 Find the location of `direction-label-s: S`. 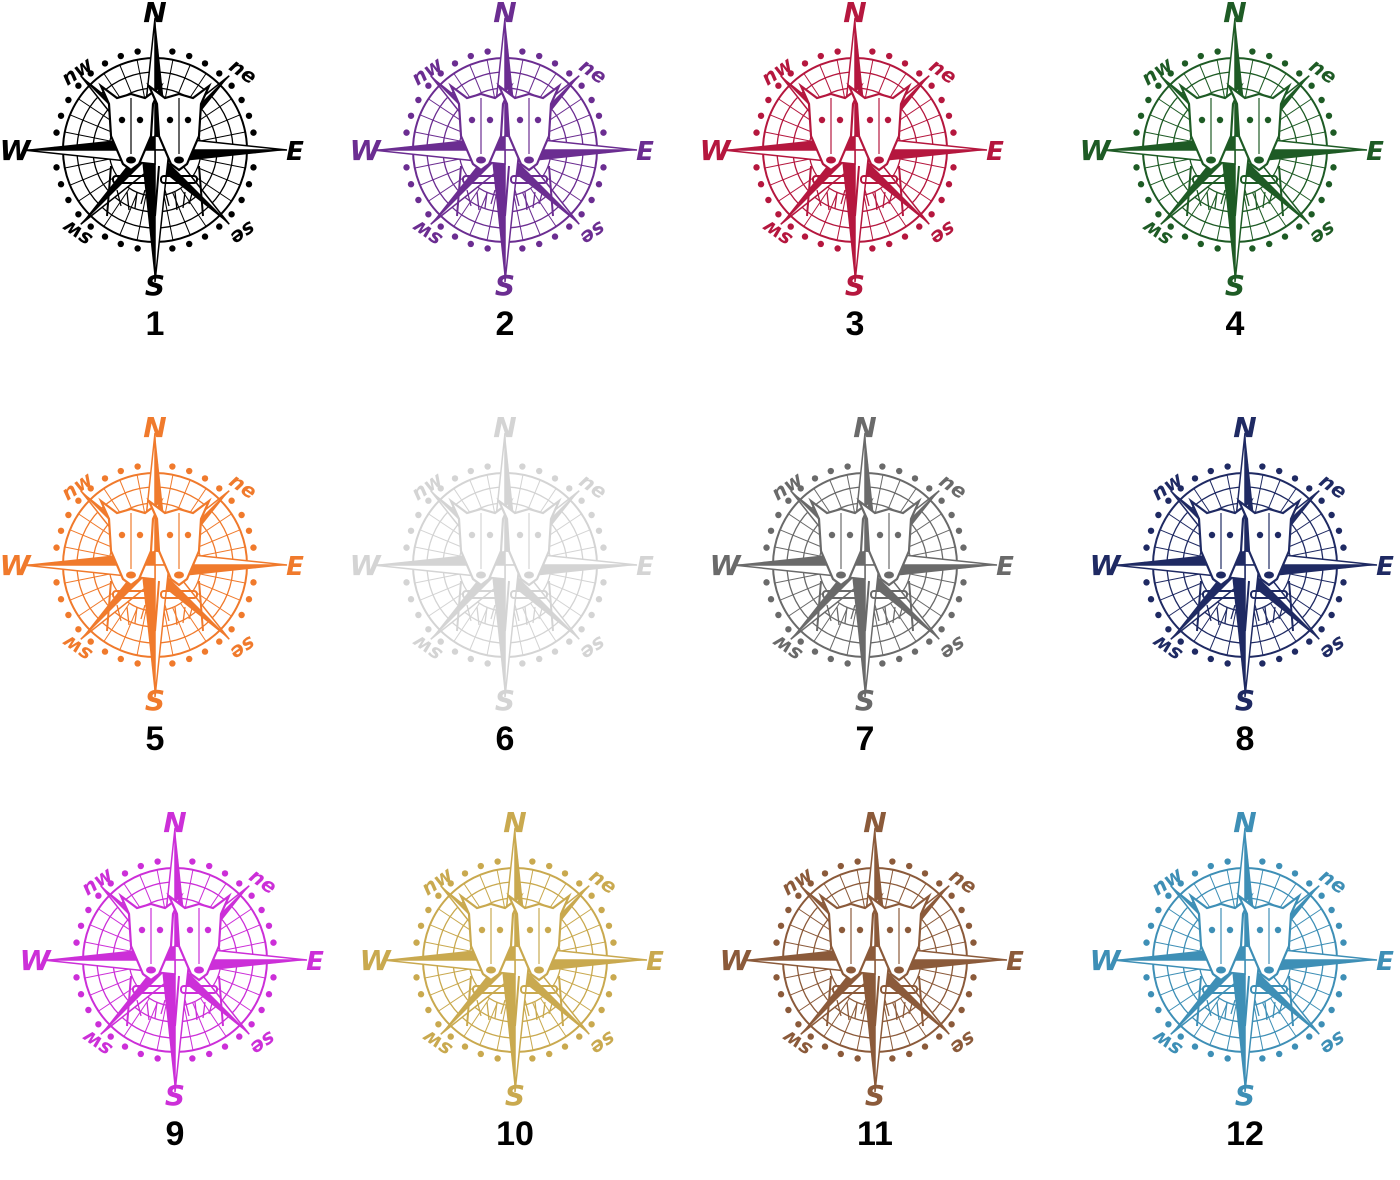

direction-label-s: S is located at coordinates (855, 285).